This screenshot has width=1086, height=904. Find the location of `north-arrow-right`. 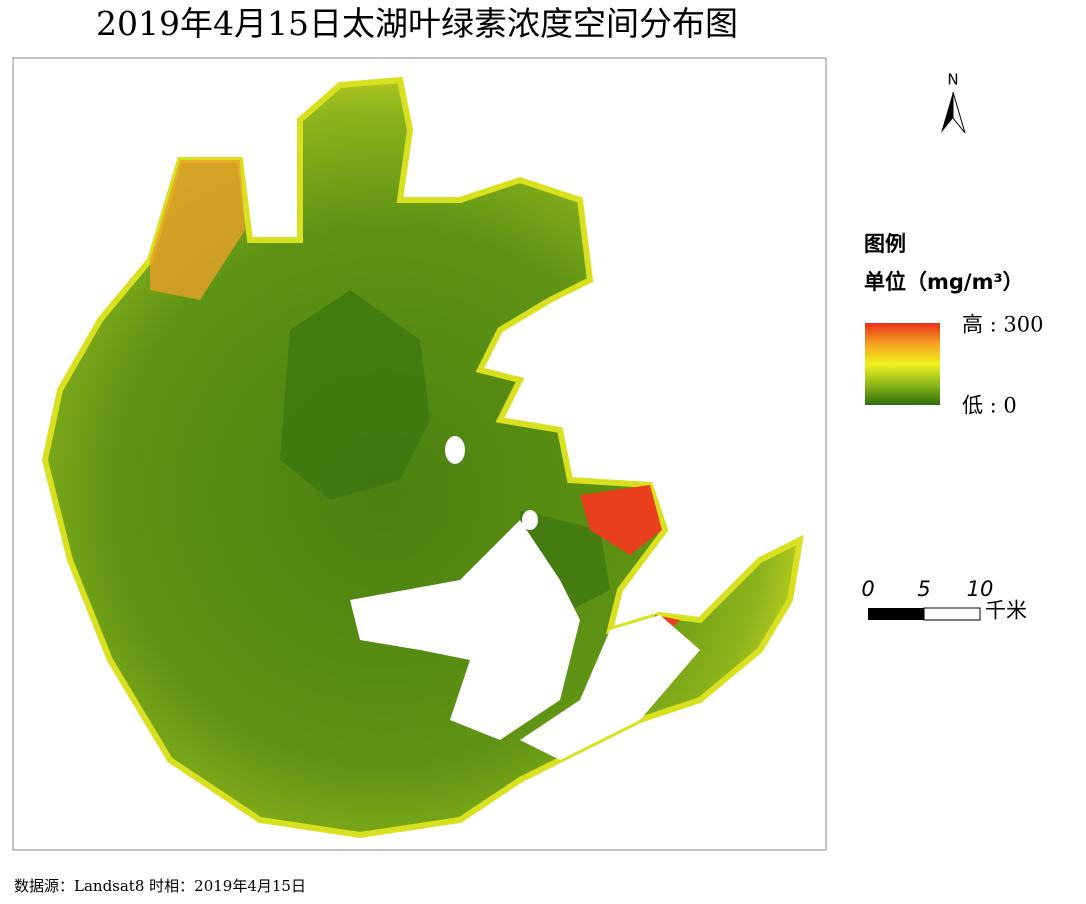

north-arrow-right is located at coordinates (959, 112).